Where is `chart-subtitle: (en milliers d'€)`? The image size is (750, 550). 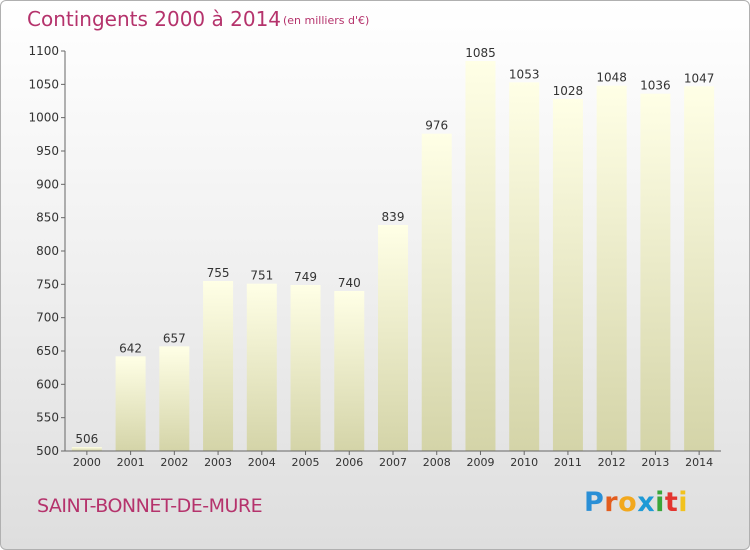 chart-subtitle: (en milliers d'€) is located at coordinates (326, 20).